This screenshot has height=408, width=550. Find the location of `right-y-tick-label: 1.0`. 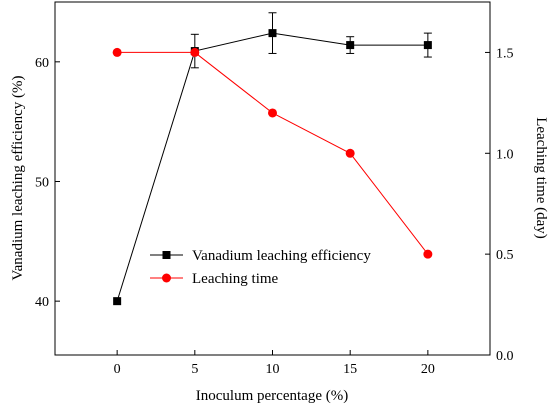

right-y-tick-label: 1.0 is located at coordinates (505, 154).